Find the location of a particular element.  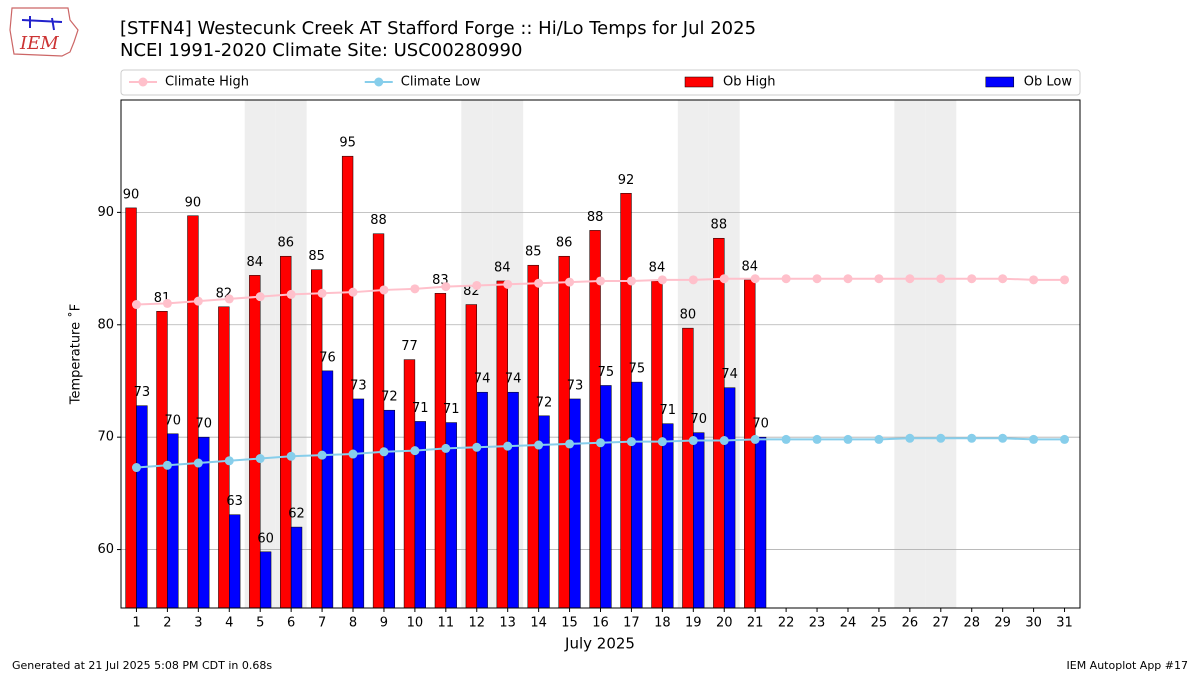

x-tick-label: 16 is located at coordinates (600, 623).